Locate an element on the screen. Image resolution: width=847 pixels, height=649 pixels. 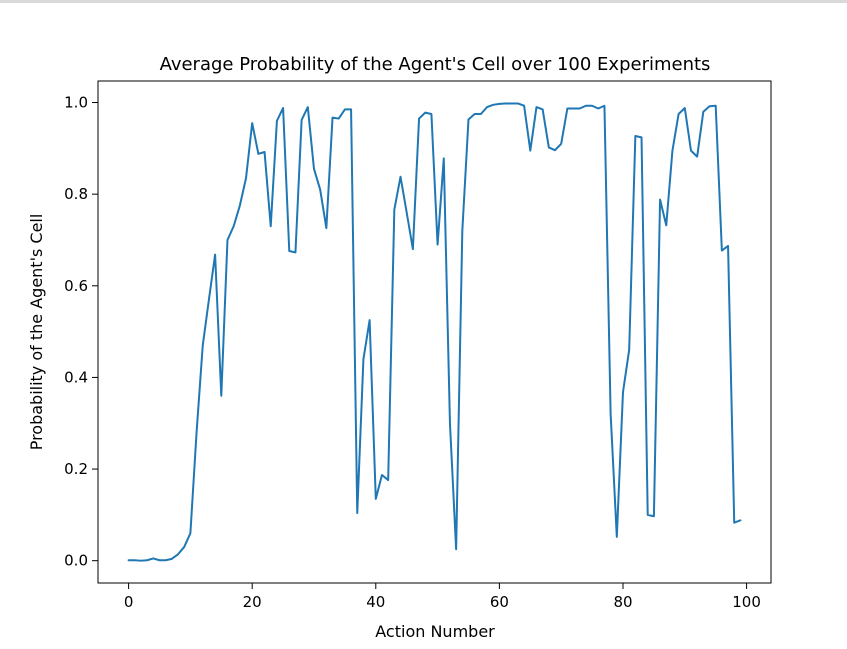
x-tick-label: 100 is located at coordinates (746, 602).